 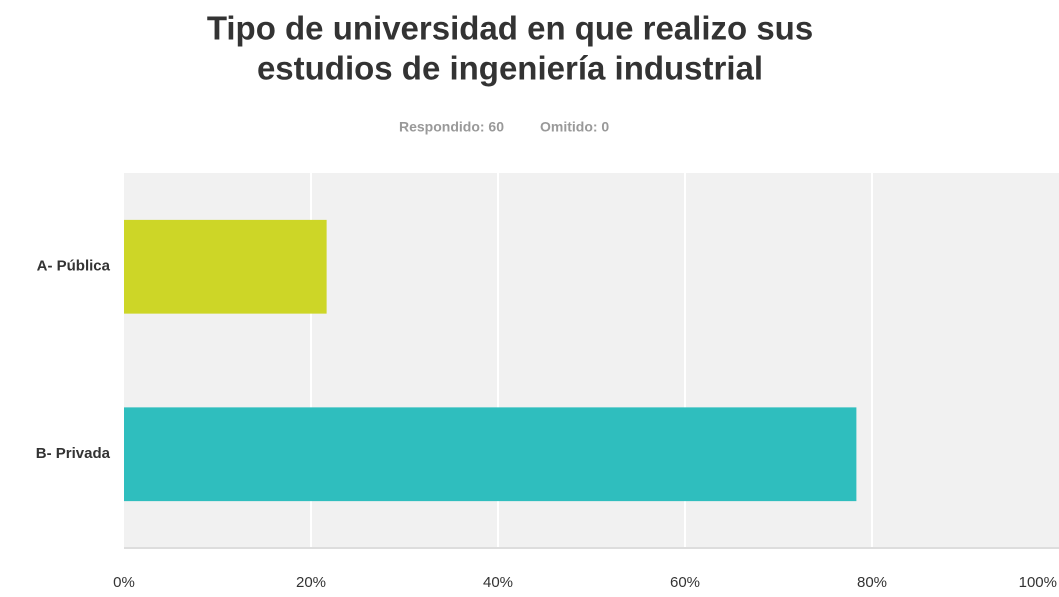 What do you see at coordinates (510, 68) in the screenshot?
I see `chart-title: estudios de ingeniería industrial` at bounding box center [510, 68].